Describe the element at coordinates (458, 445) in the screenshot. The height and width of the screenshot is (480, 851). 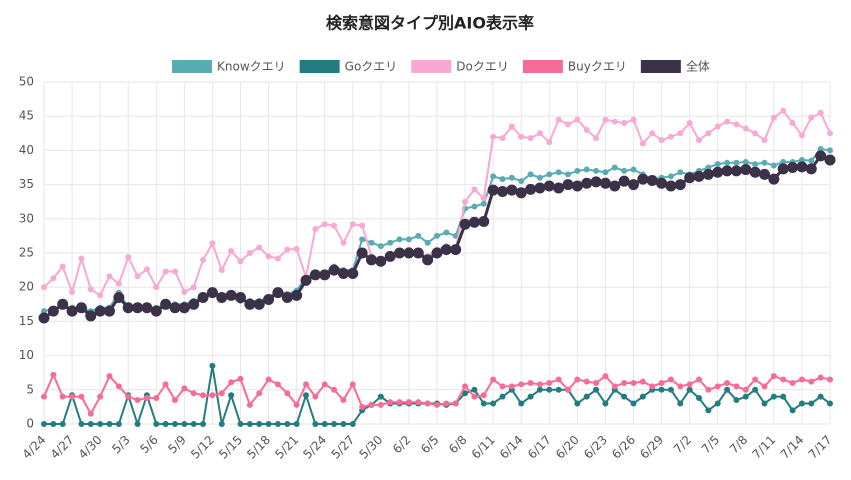
I see `x-tick-label: 6/8` at that location.